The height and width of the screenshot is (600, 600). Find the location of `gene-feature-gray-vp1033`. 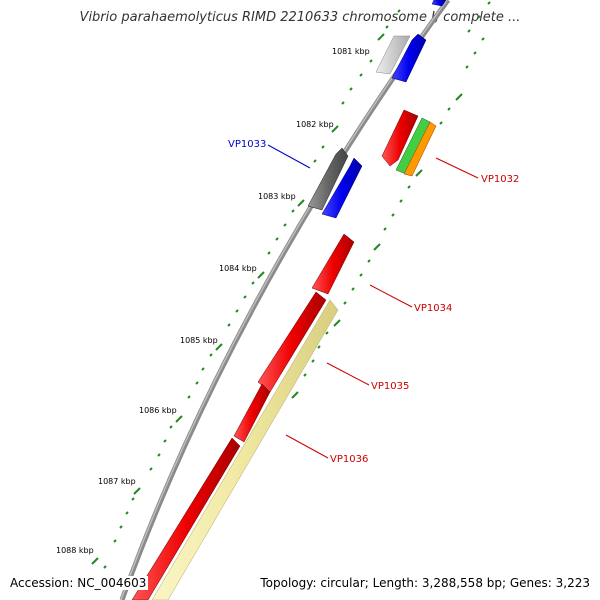

gene-feature-gray-vp1033 is located at coordinates (328, 179).